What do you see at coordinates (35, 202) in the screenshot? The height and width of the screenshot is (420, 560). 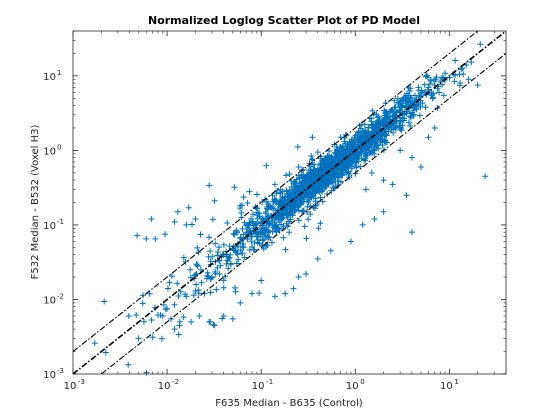 I see `y-axis-label: F532 Median - B532 (Voxel H3)` at bounding box center [35, 202].